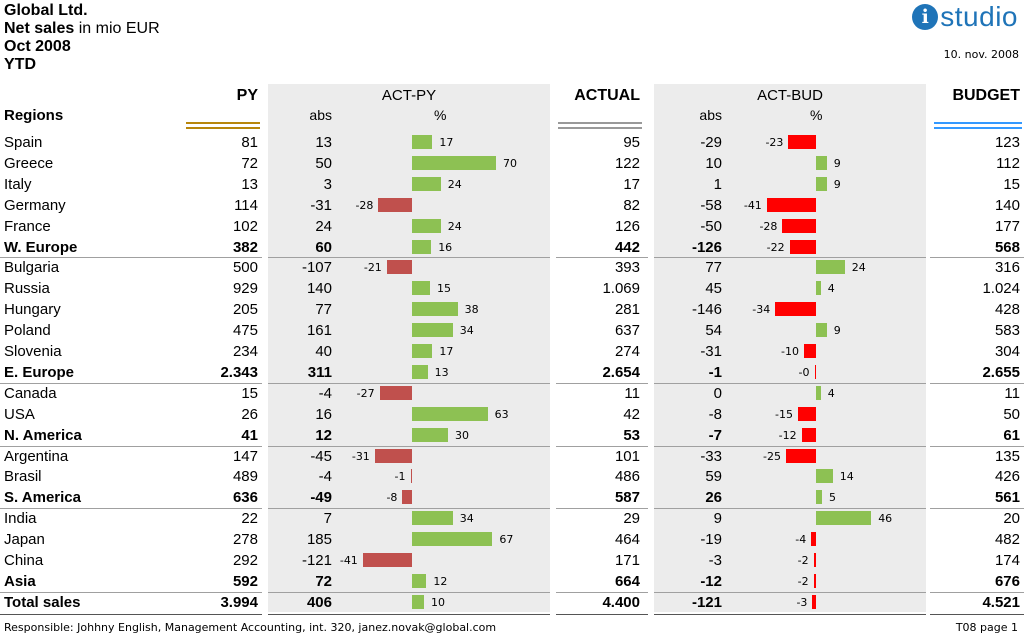 The width and height of the screenshot is (1024, 636). Describe the element at coordinates (715, 414) in the screenshot. I see `act-bud-abs-value: -8` at that location.